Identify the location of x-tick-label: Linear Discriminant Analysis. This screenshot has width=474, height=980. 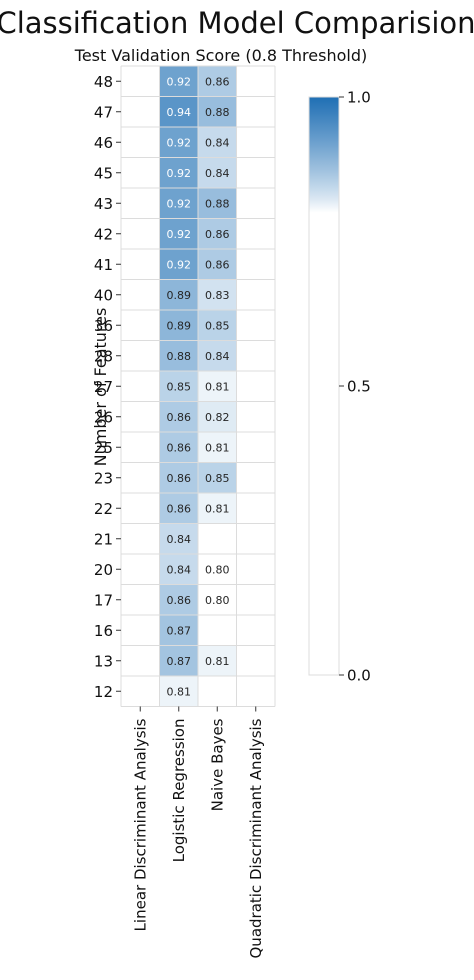
(140, 824).